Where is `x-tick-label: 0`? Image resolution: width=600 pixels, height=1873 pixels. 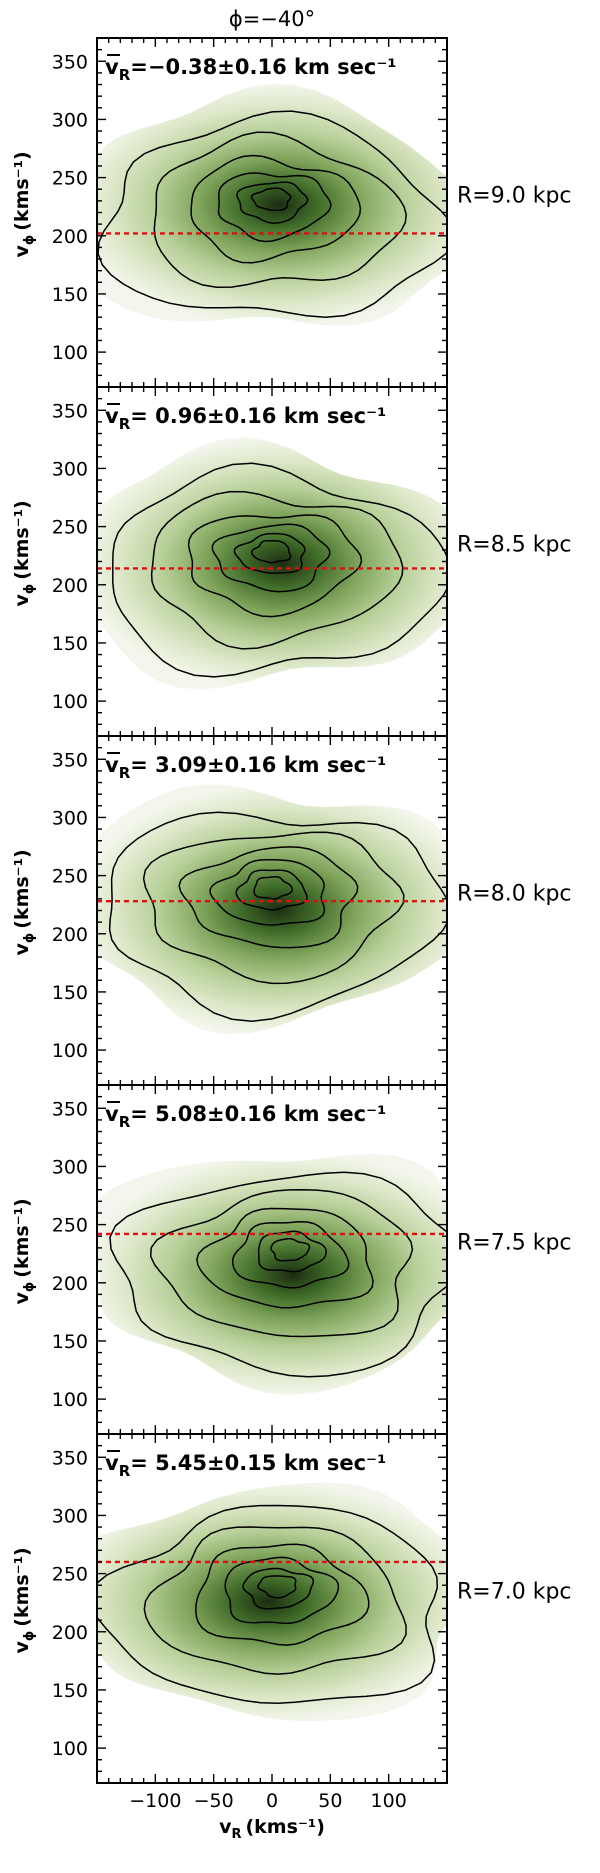
x-tick-label: 0 is located at coordinates (272, 1801).